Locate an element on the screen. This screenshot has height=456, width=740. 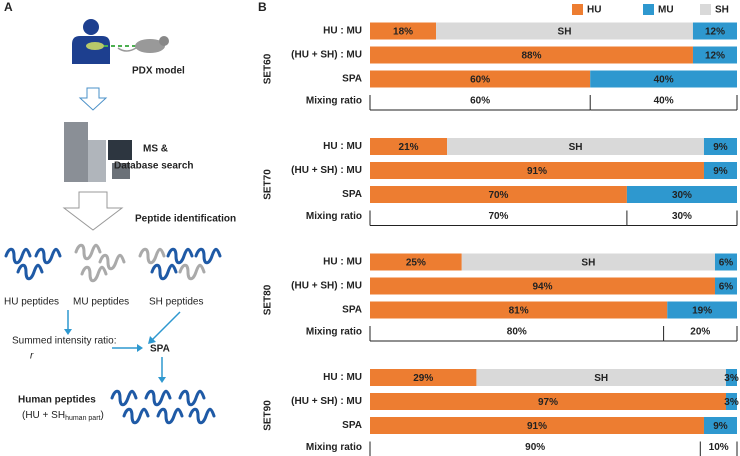
mixing-label: 70% is located at coordinates (498, 216).